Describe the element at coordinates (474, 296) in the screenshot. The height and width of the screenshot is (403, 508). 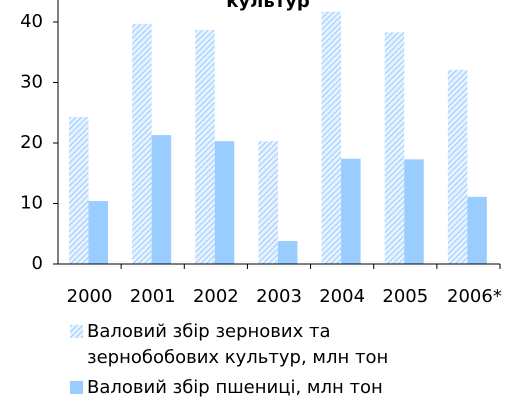
I see `x-tick-label: 2006*` at that location.